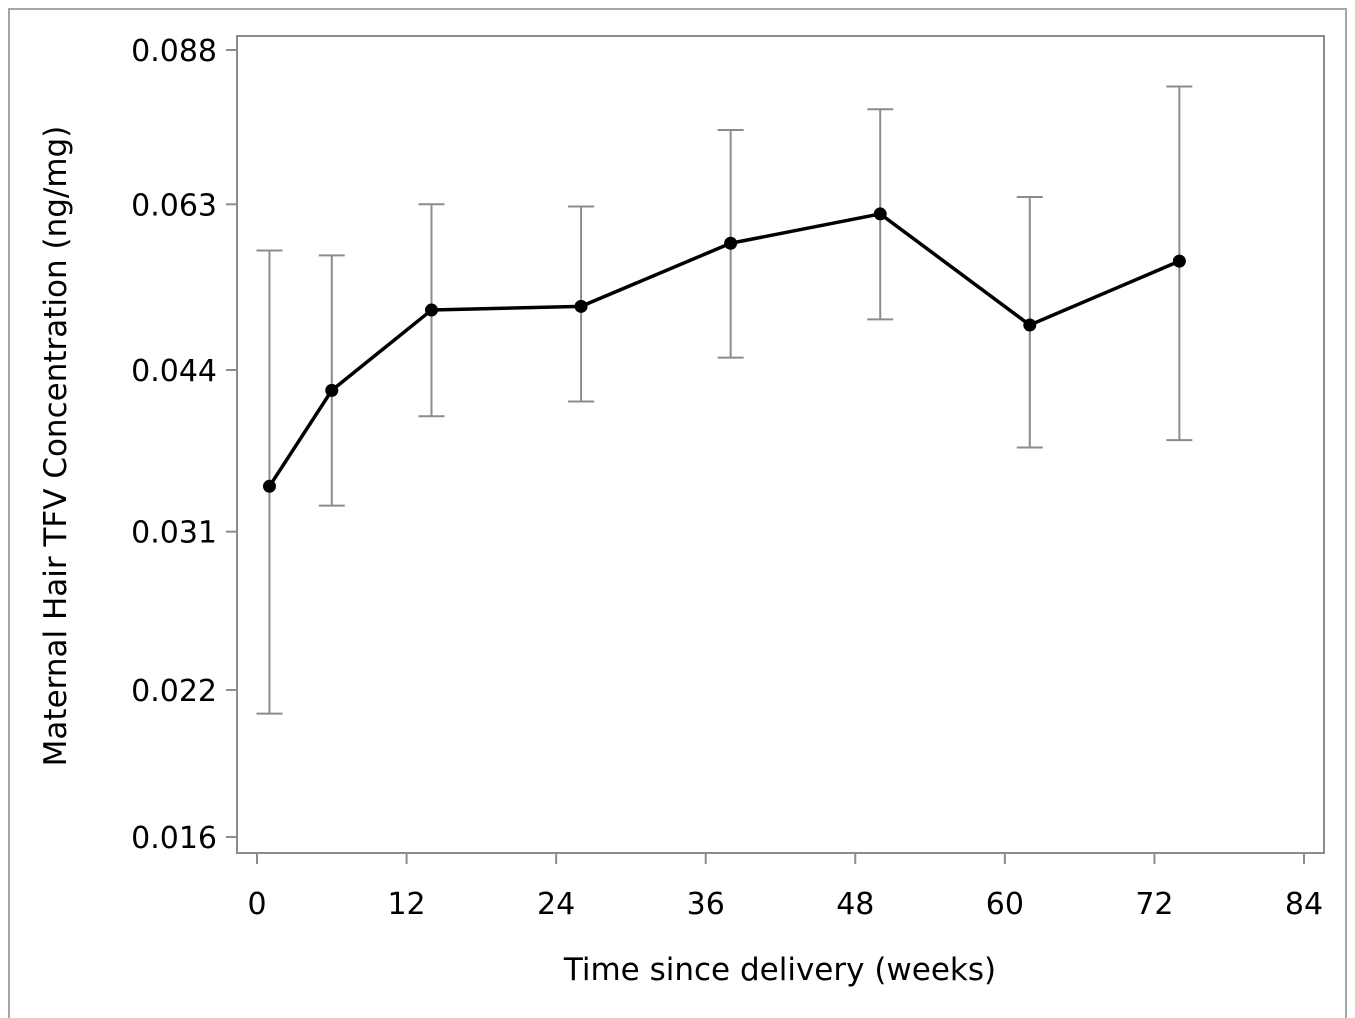  What do you see at coordinates (56, 446) in the screenshot?
I see `y-axis-title: Maternal Hair TFV Concentration (ng/mg)` at bounding box center [56, 446].